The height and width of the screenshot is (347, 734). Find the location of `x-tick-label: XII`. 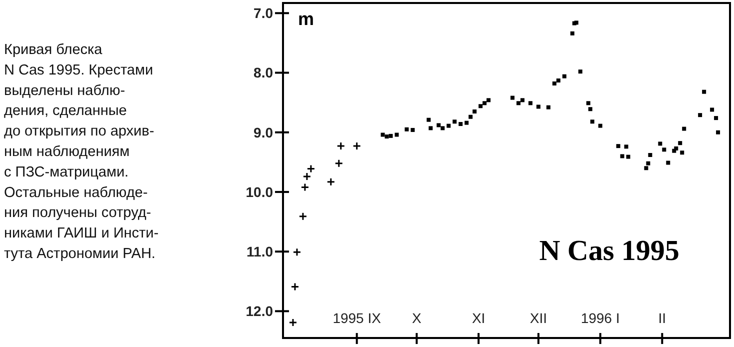

x-tick-label: XII is located at coordinates (538, 318).